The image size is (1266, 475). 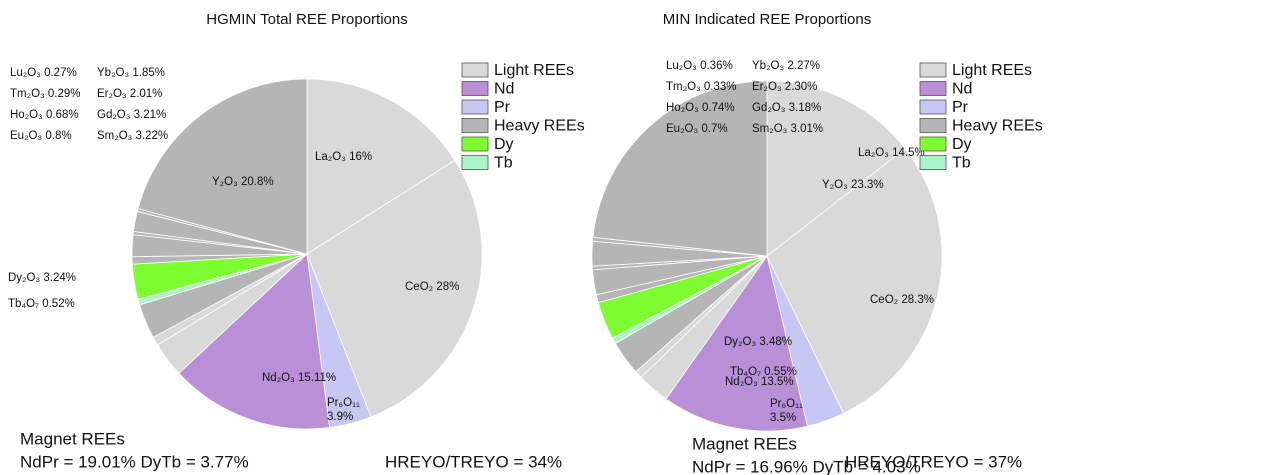 What do you see at coordinates (131, 115) in the screenshot?
I see `slice-label: Gd₂O₃ 3.21%` at bounding box center [131, 115].